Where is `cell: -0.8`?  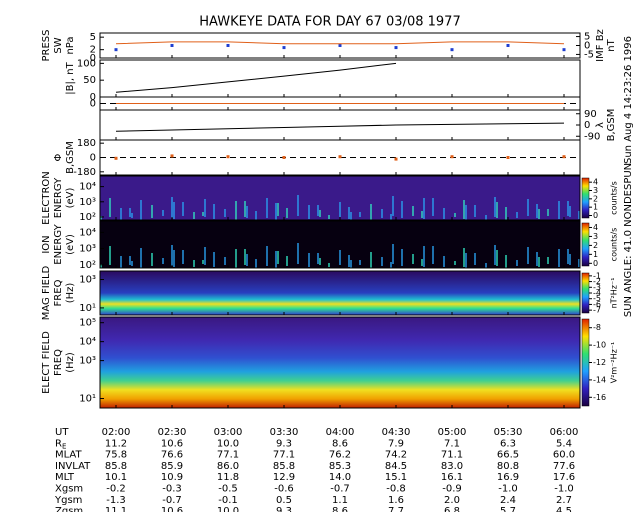 cell: -0.8 is located at coordinates (396, 489).